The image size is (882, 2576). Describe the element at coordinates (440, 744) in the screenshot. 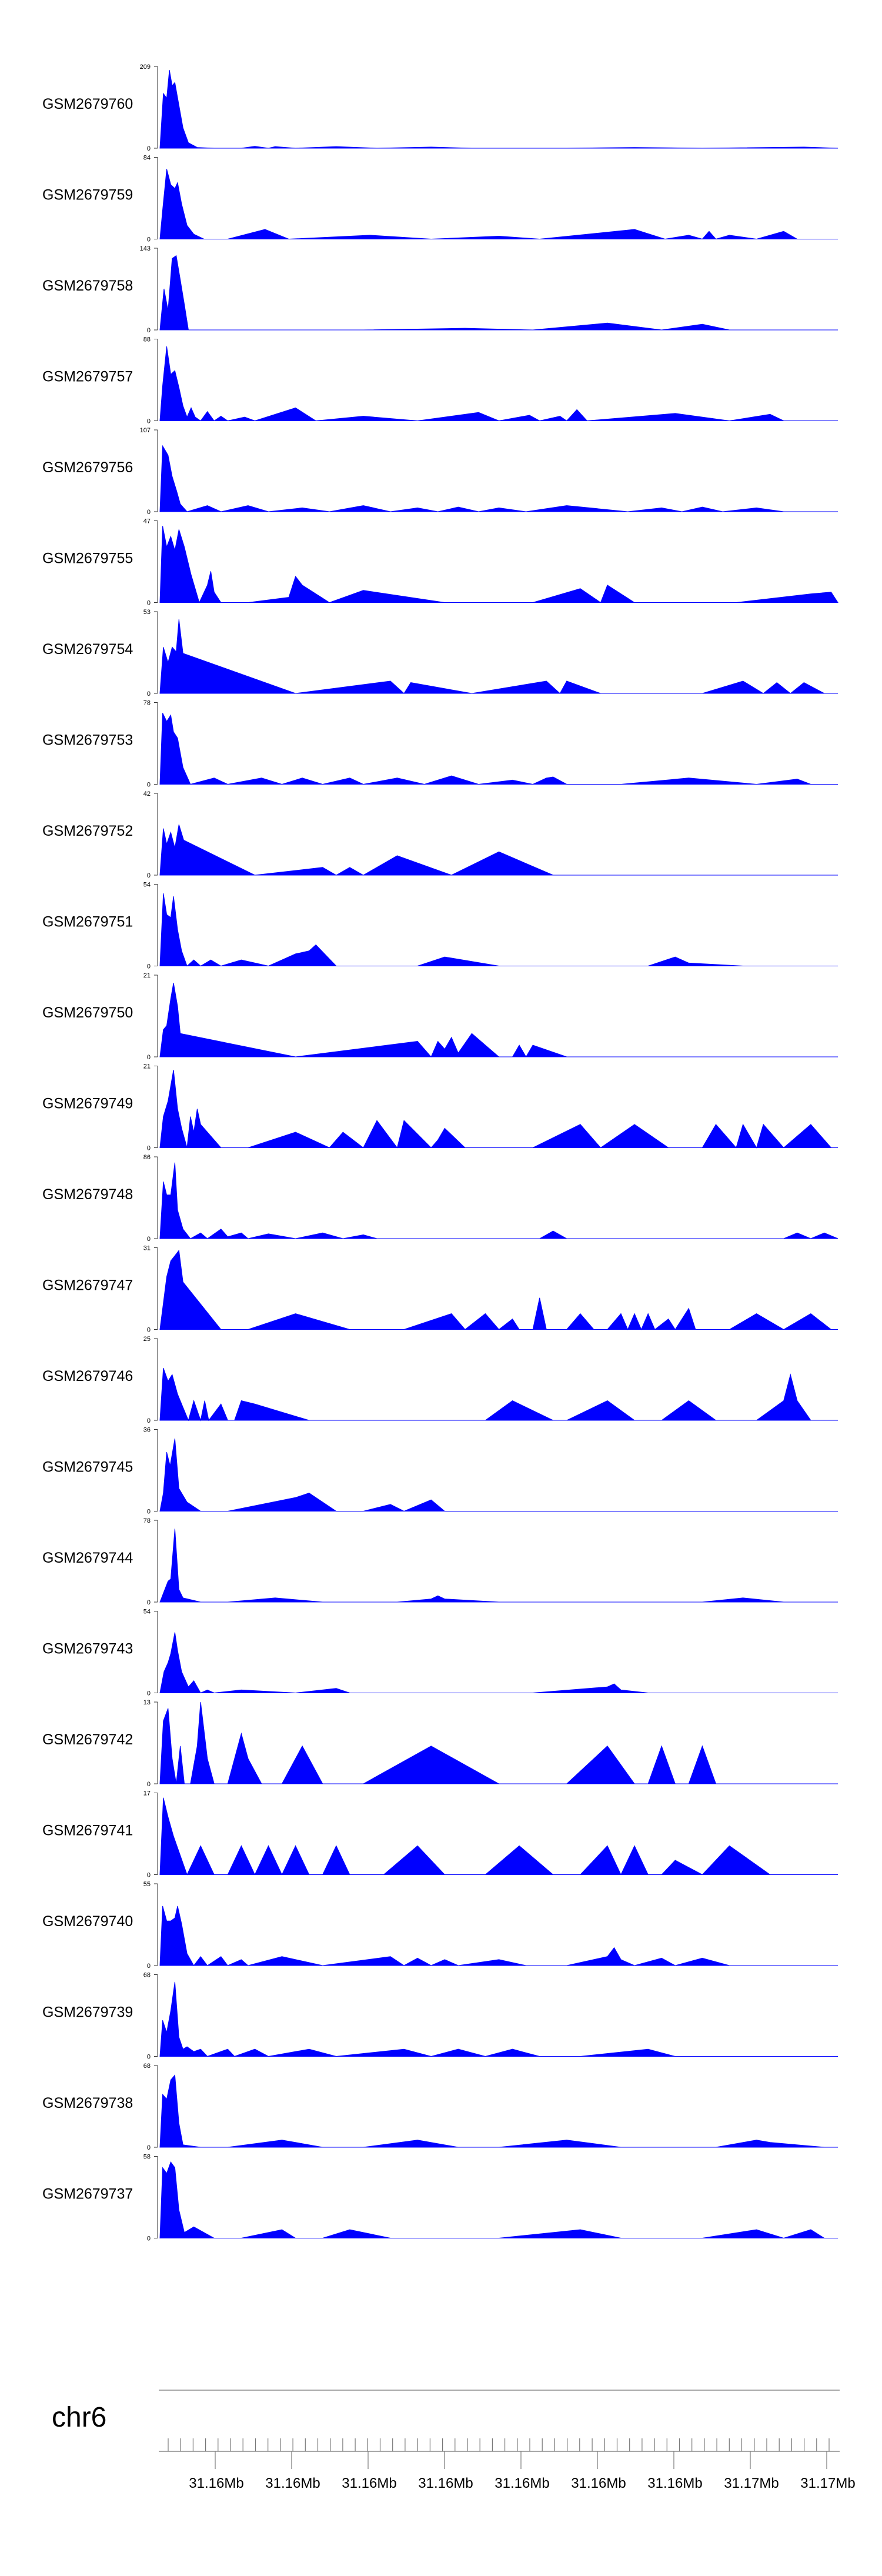

I see `track-GSM2679753: GSM2679753 78 0` at that location.